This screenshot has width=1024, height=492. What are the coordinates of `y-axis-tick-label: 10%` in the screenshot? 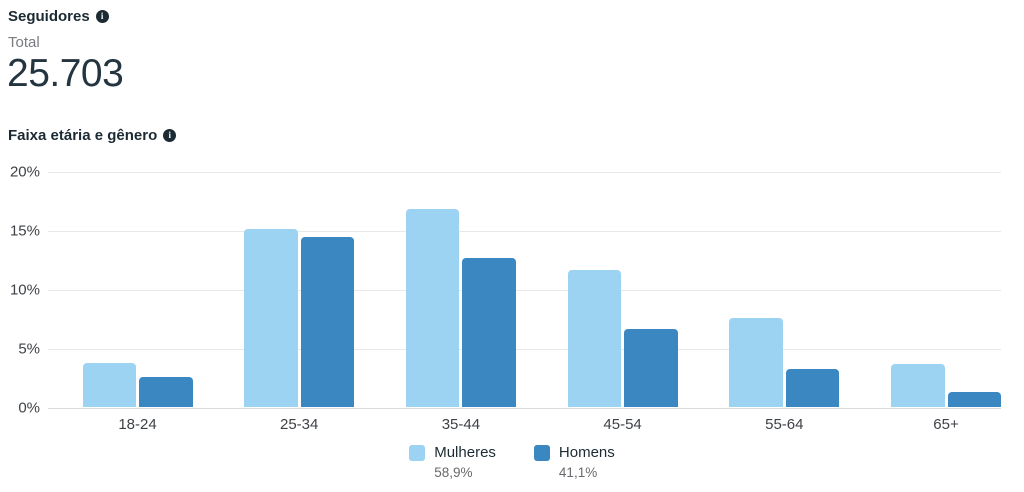 It's located at (24, 290).